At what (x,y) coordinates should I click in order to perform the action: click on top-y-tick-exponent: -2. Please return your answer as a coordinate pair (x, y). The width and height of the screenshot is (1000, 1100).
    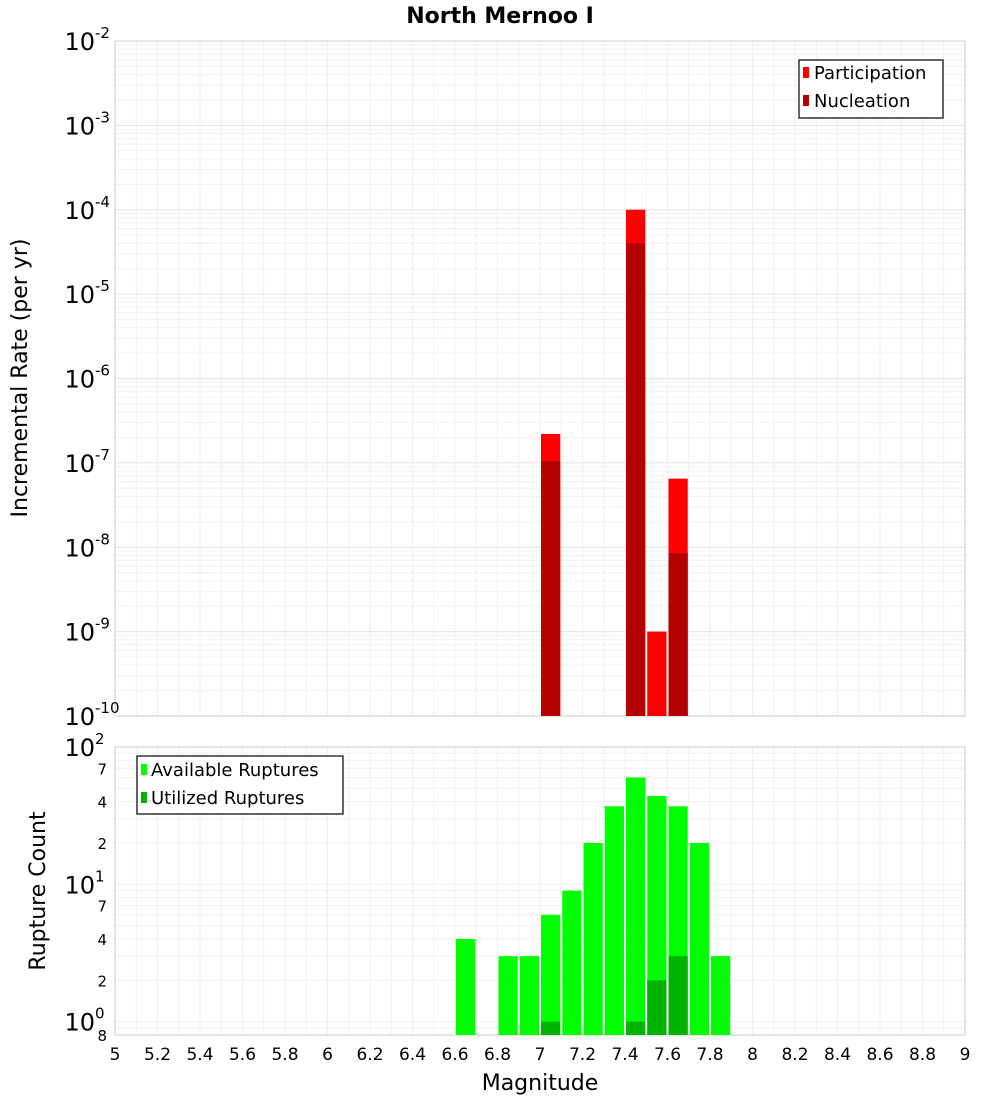
    Looking at the image, I should click on (102, 33).